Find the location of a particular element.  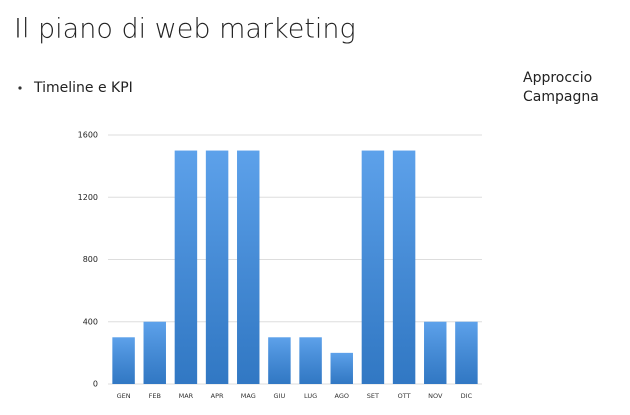

y-tick-label: 1200 is located at coordinates (88, 197).